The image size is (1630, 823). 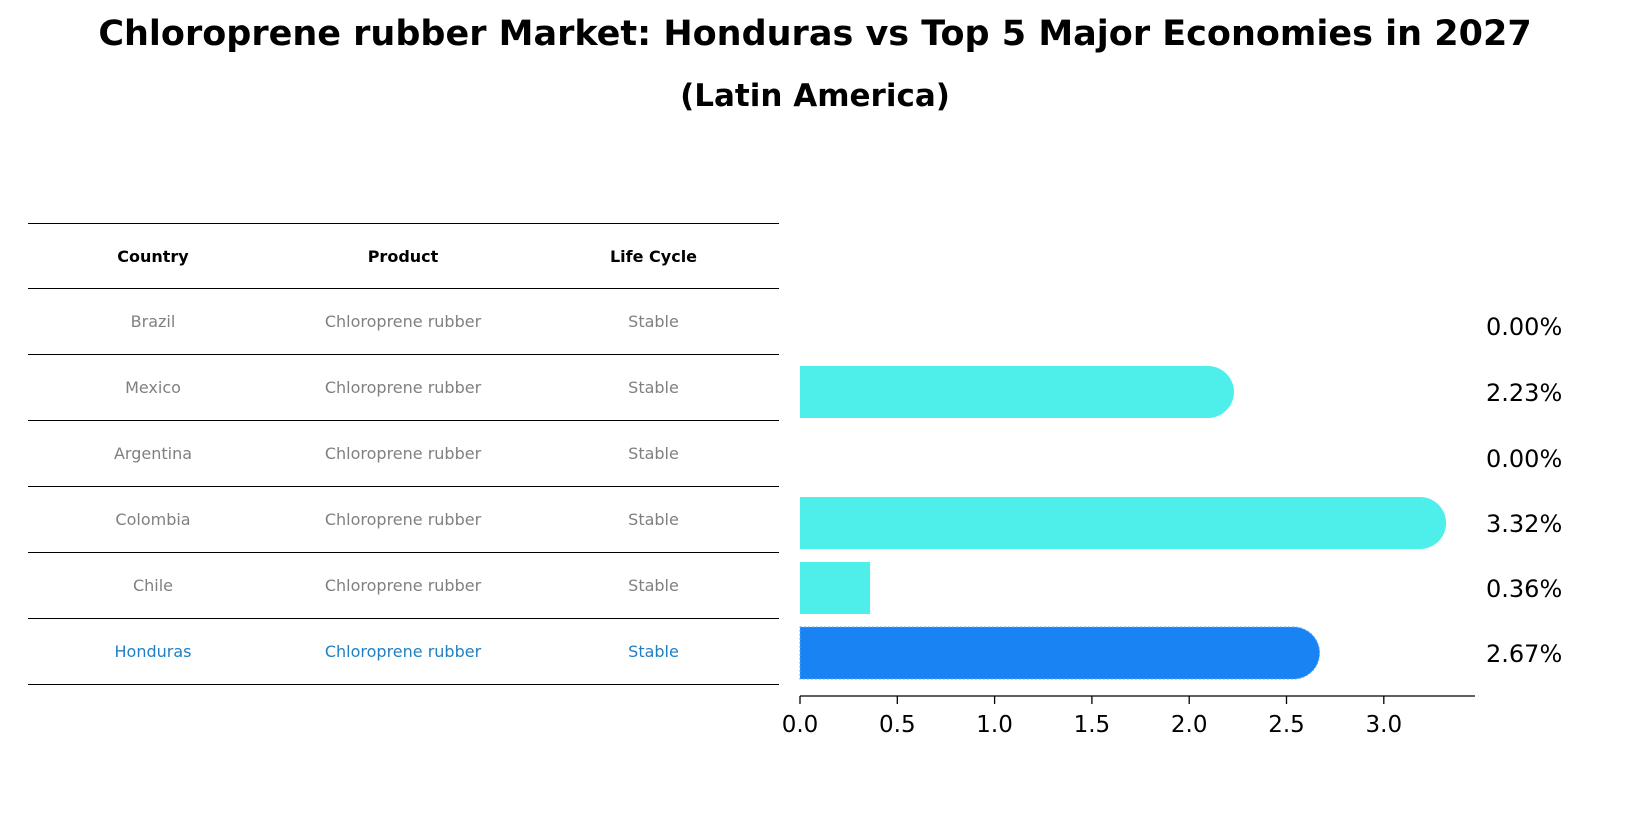 I want to click on x-tick-label: 2.0, so click(x=1189, y=725).